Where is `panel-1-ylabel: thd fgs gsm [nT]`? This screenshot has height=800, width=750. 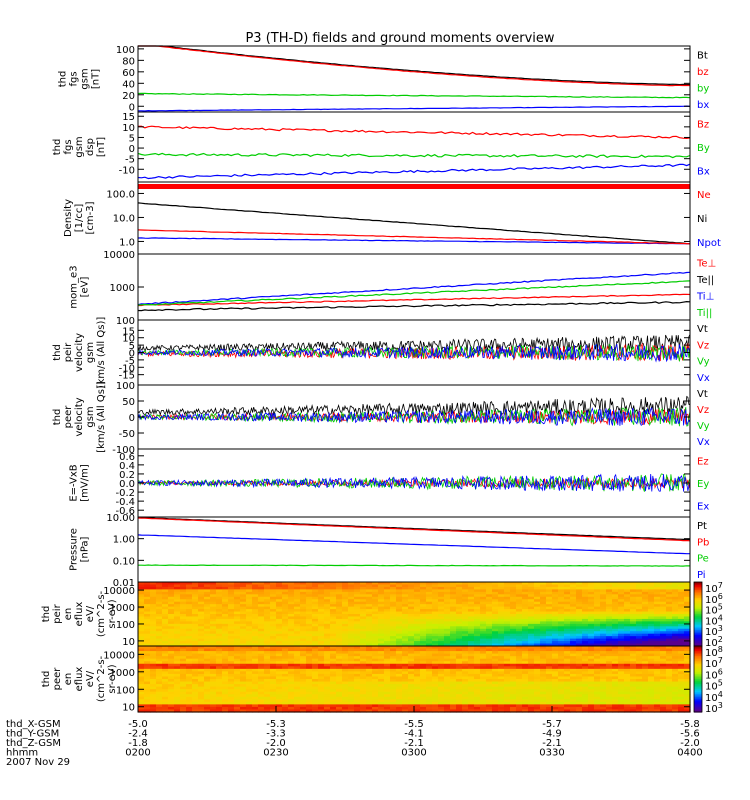
panel-1-ylabel: thd fgs gsm [nT] is located at coordinates (80, 78).